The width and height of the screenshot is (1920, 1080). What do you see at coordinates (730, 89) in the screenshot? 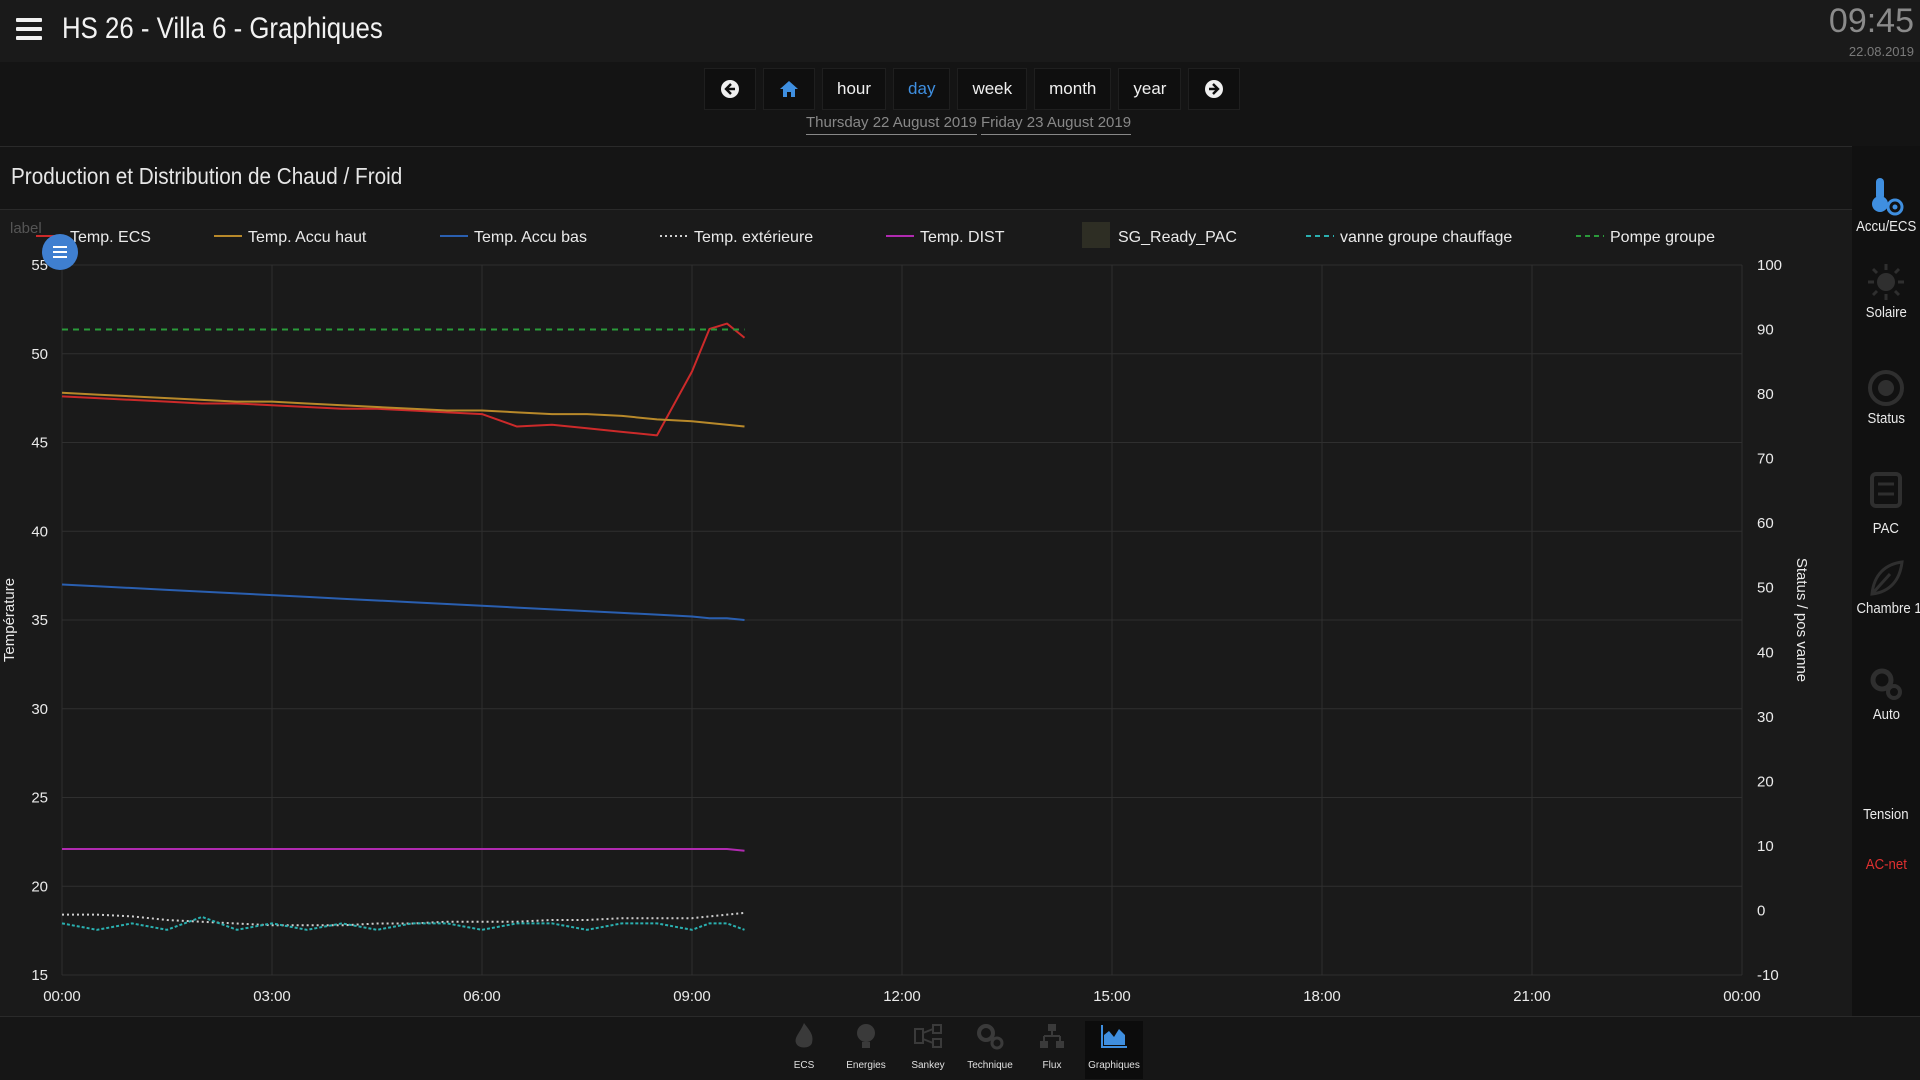
I see `arrow-left-icon` at bounding box center [730, 89].